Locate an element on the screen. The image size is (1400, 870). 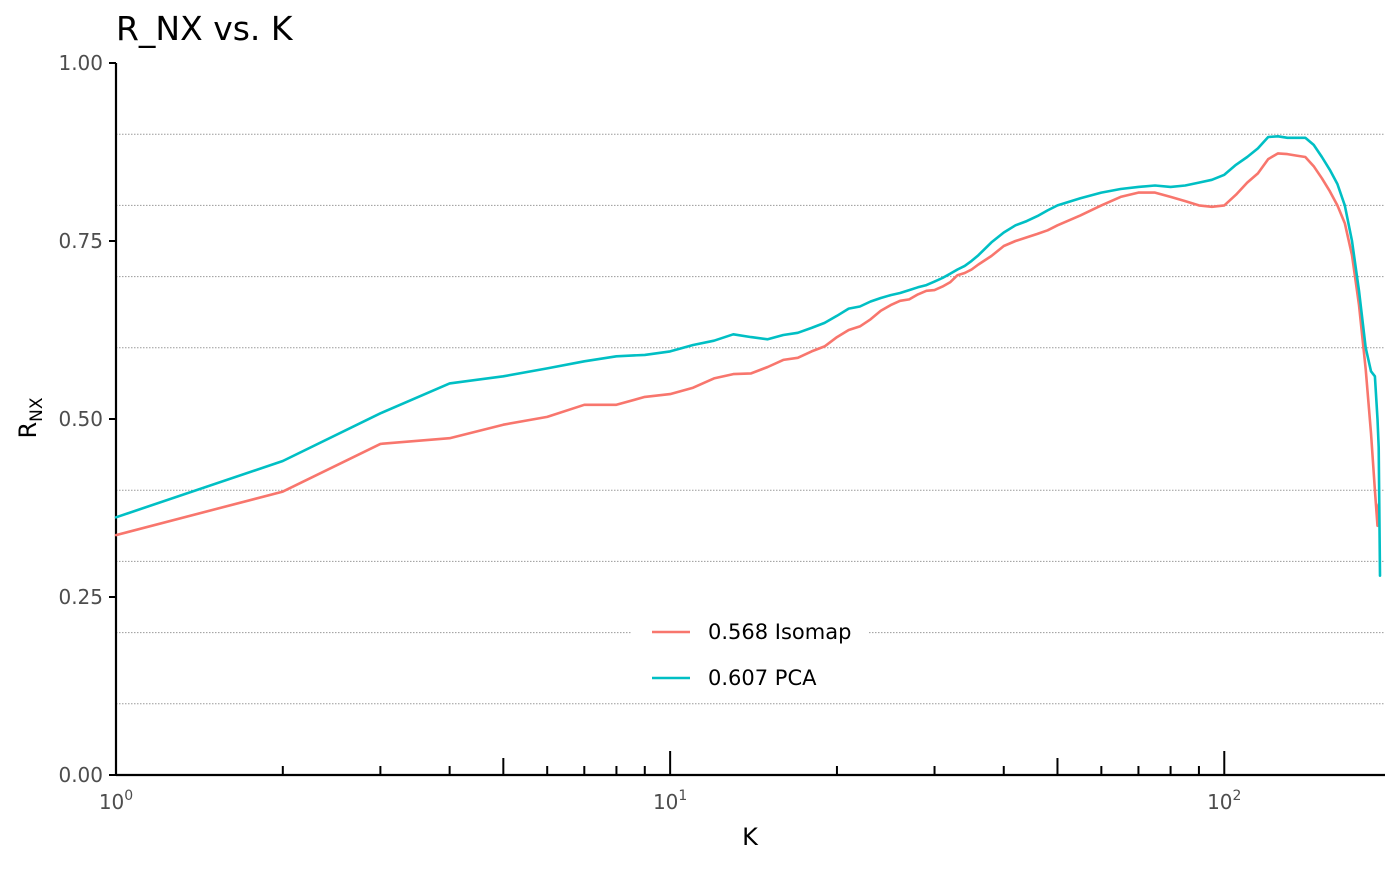
legend-label: 0.568 Isomap is located at coordinates (779, 632).